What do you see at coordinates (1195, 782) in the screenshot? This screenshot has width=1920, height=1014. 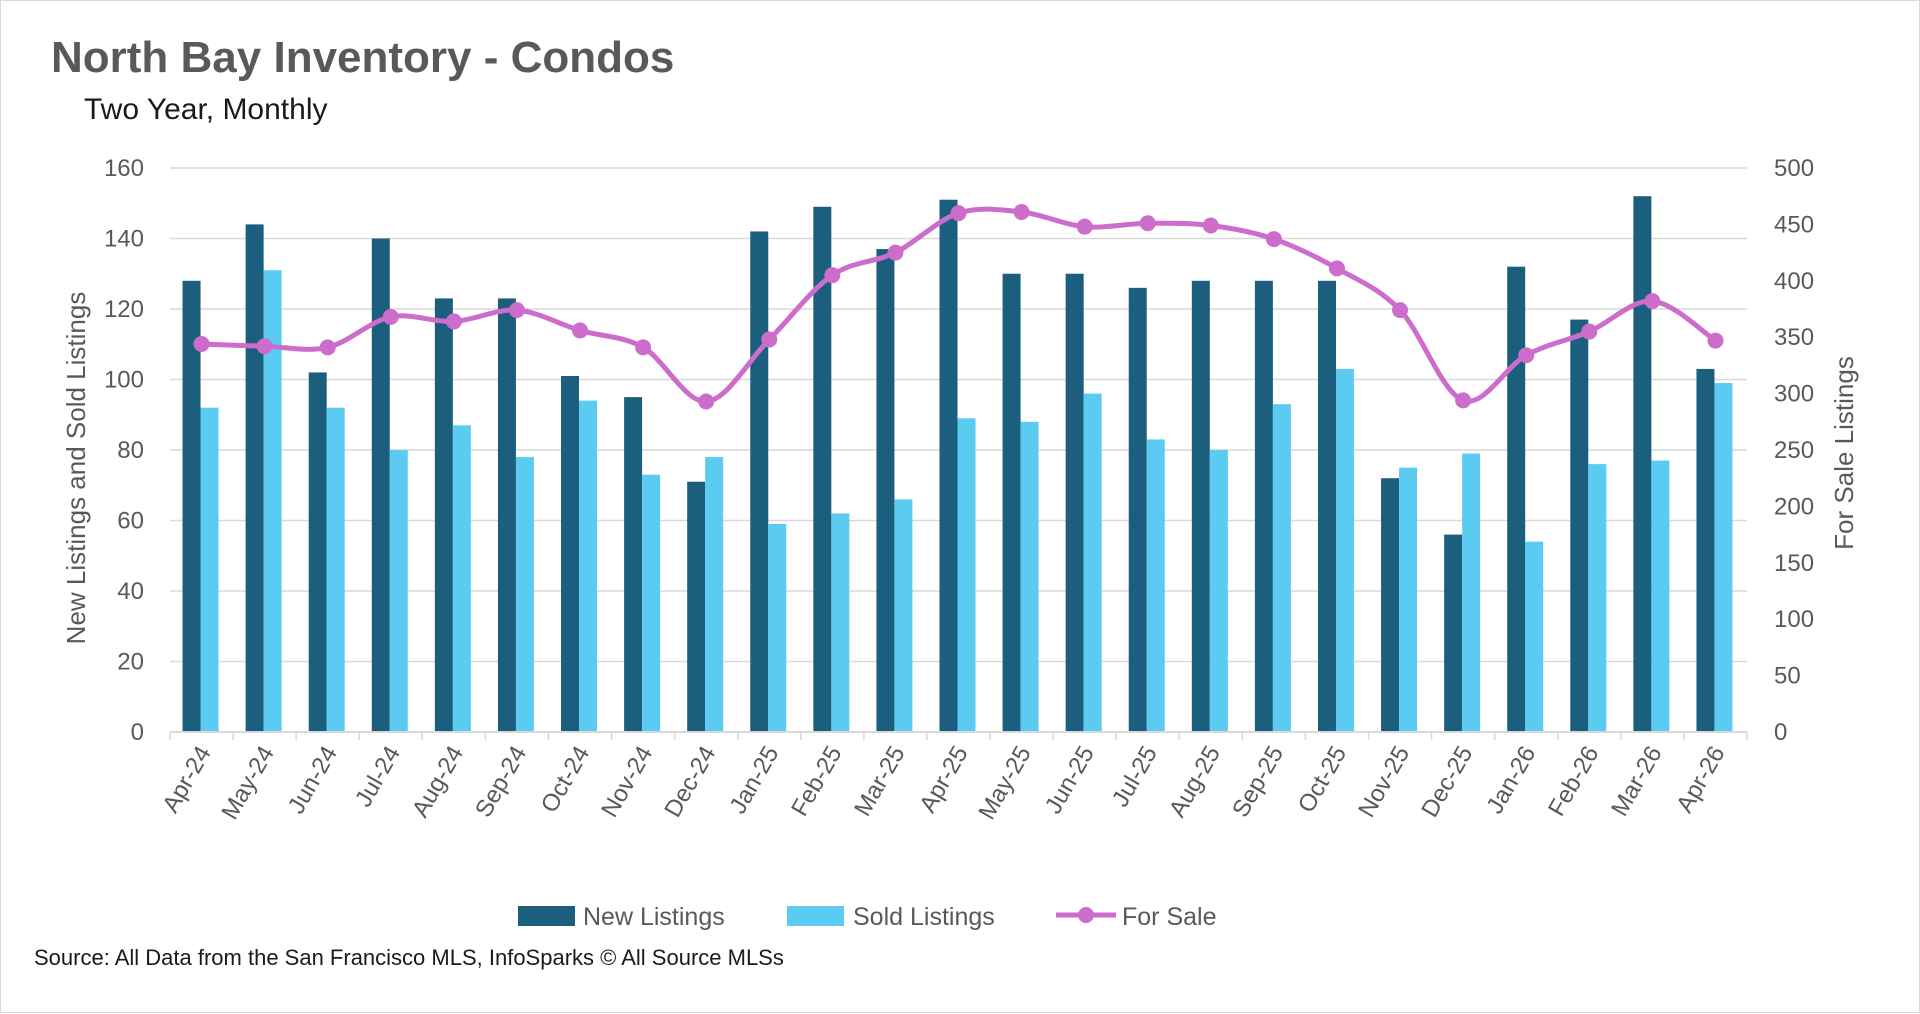 I see `x-tick-label: Aug-25` at bounding box center [1195, 782].